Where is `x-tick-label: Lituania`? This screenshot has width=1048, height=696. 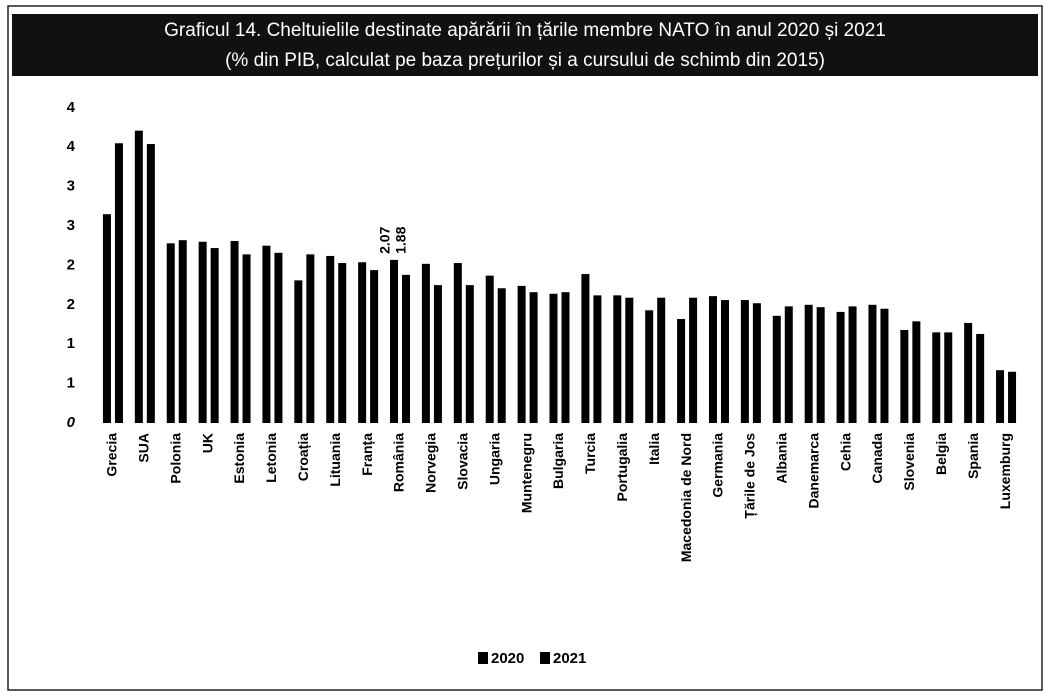
x-tick-label: Lituania is located at coordinates (335, 460).